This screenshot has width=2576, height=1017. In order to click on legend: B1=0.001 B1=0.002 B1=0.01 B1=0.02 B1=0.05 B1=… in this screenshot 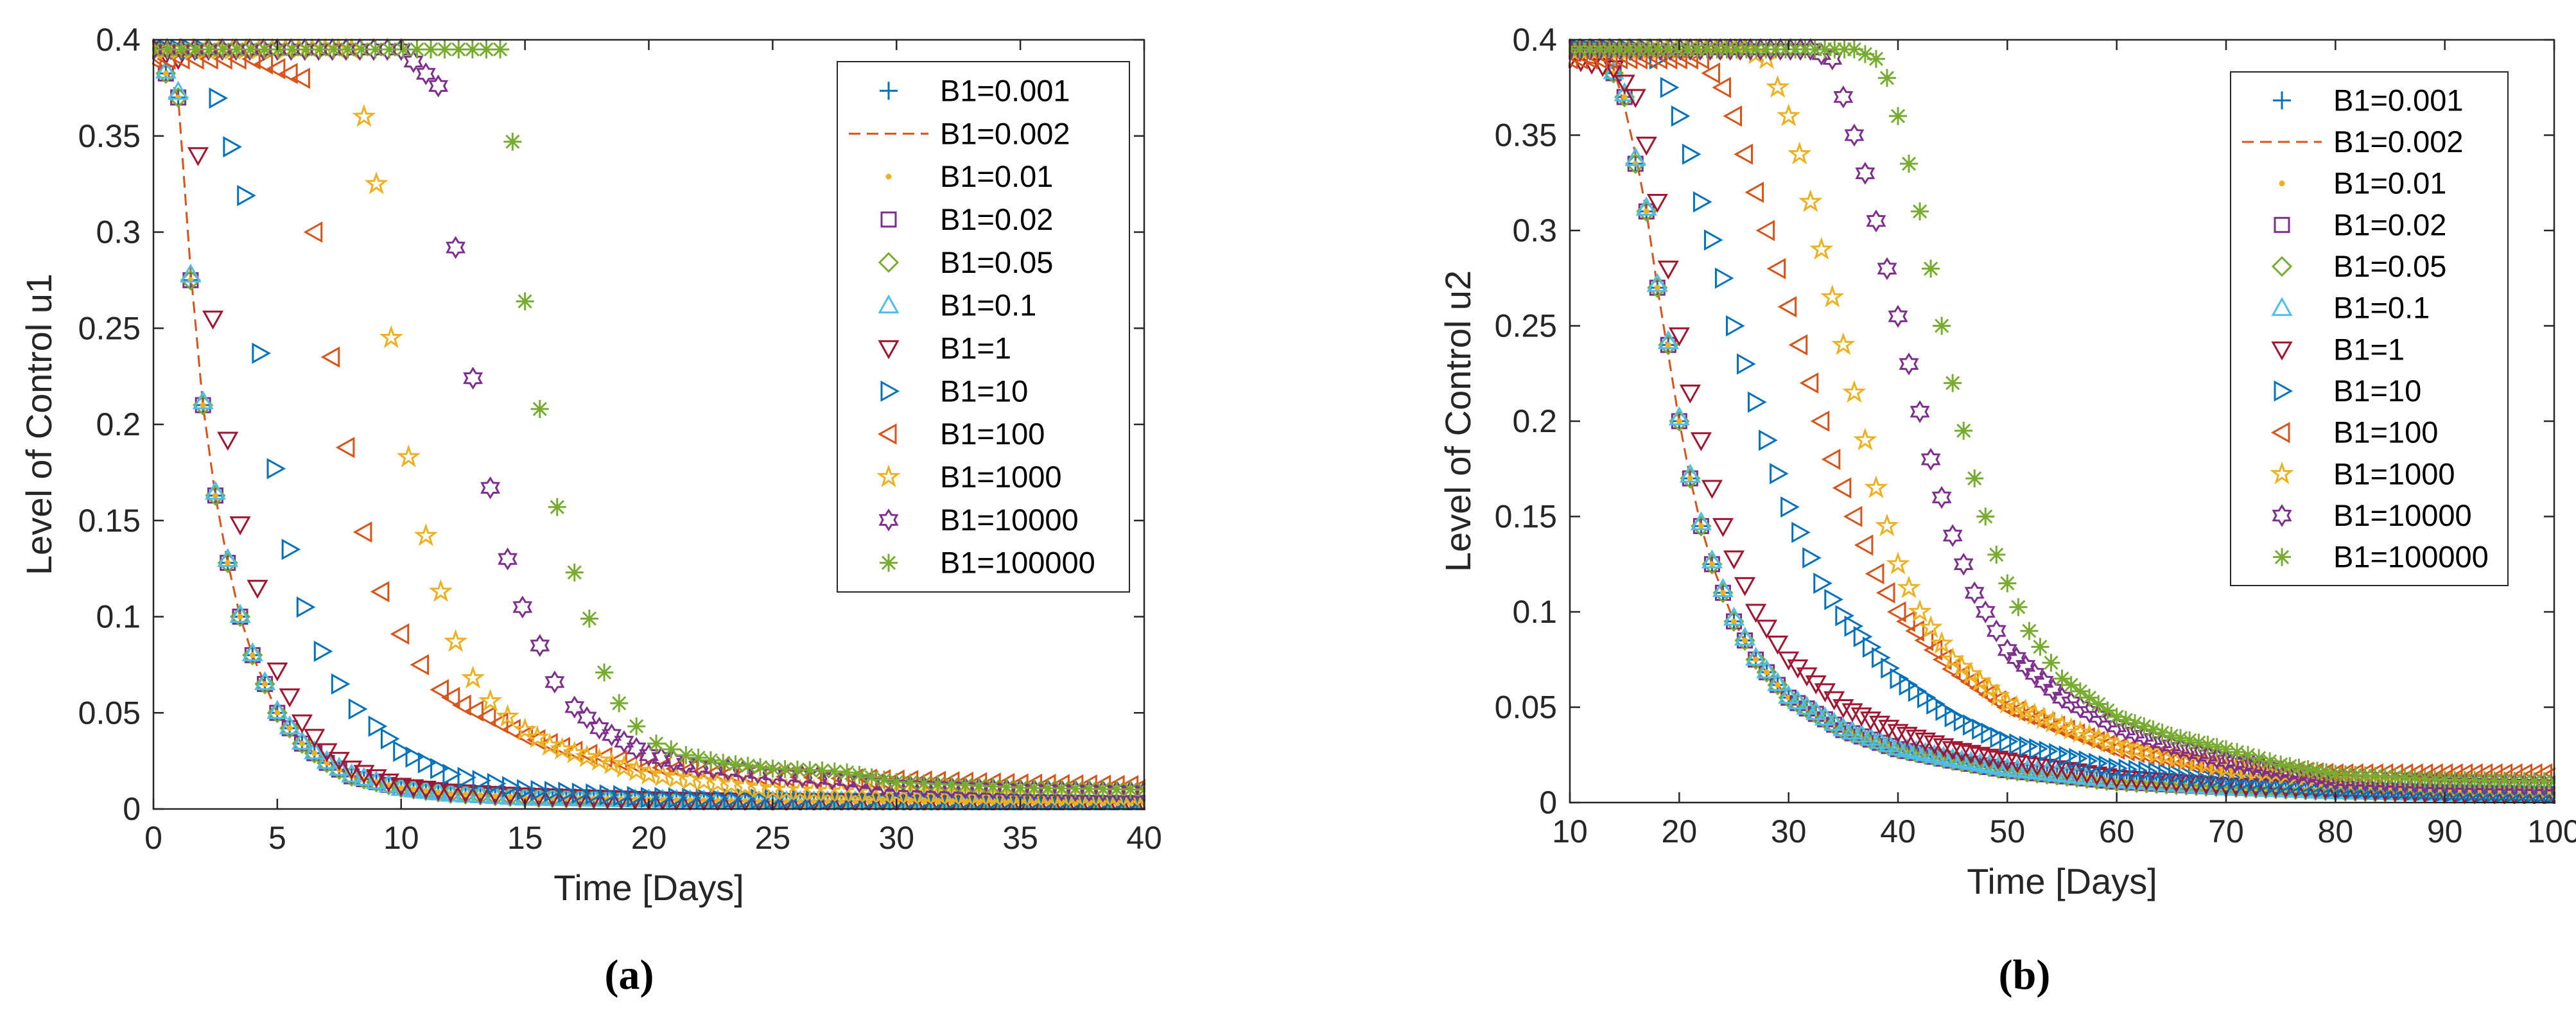, I will do `click(983, 327)`.